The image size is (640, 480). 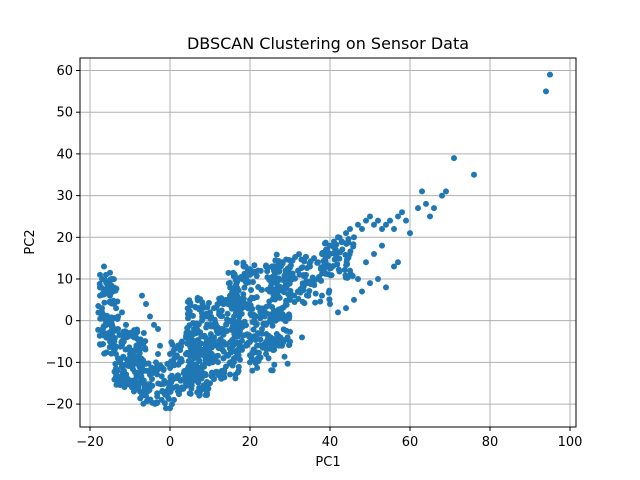 What do you see at coordinates (327, 462) in the screenshot?
I see `x-axis-label: PC1` at bounding box center [327, 462].